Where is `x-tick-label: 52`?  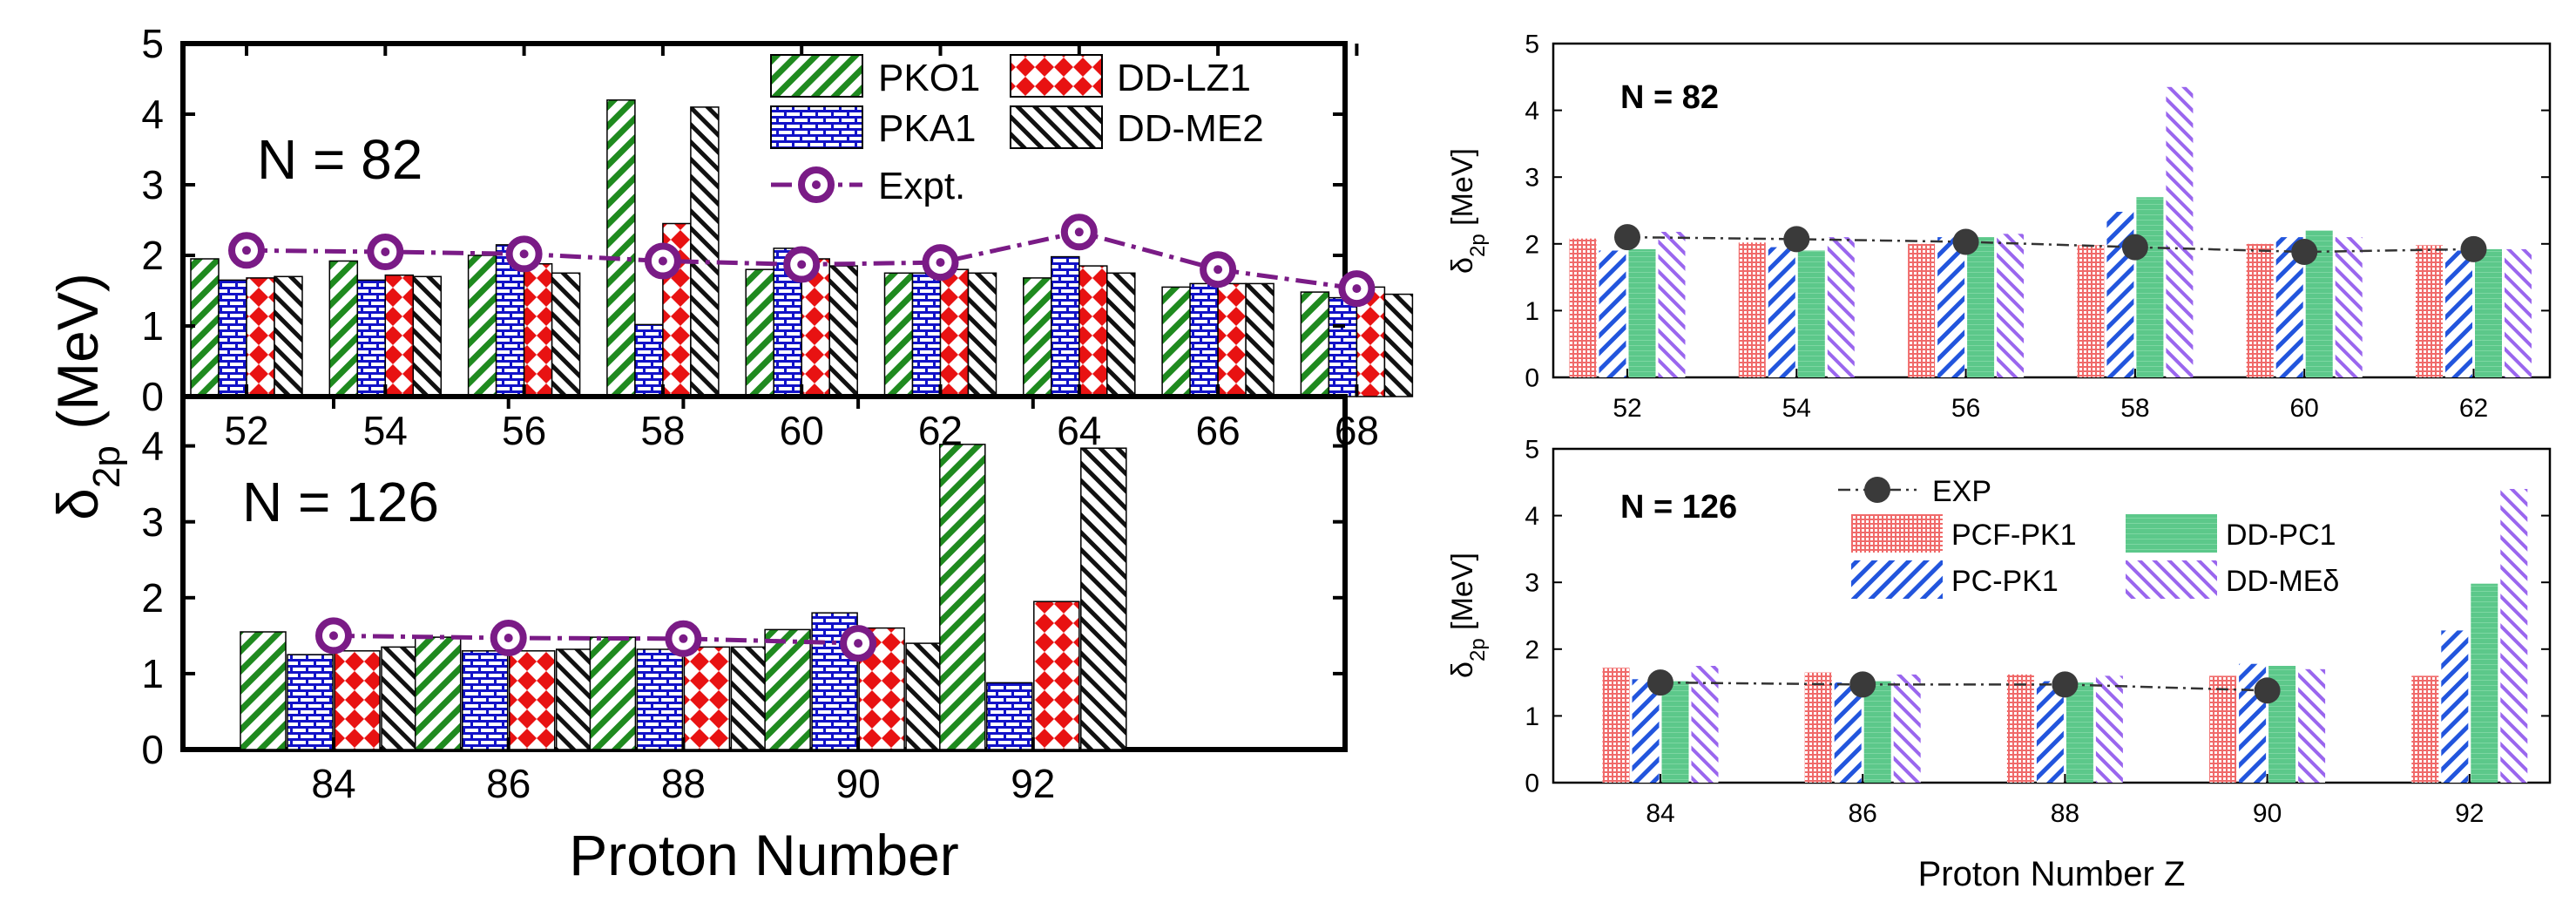 x-tick-label: 52 is located at coordinates (246, 430).